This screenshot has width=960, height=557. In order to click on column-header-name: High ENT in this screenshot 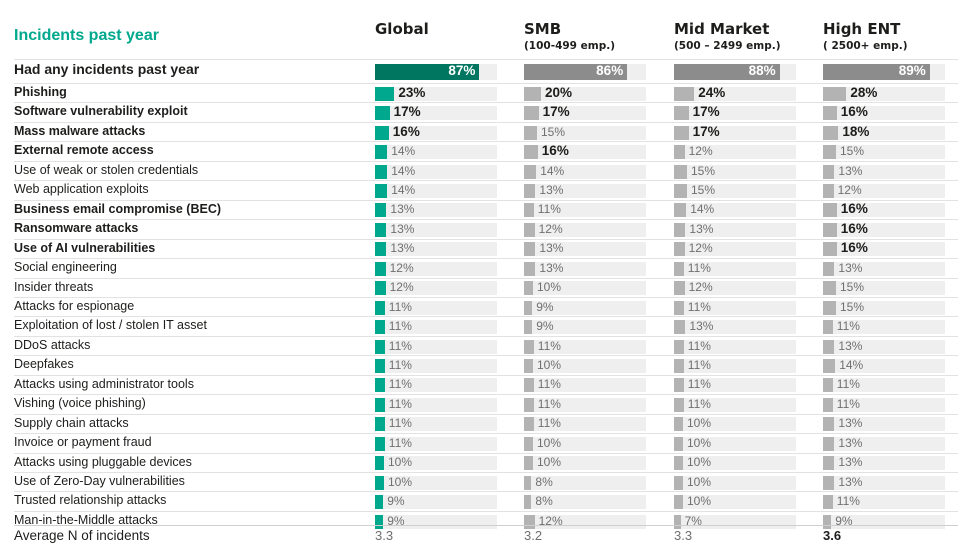, I will do `click(862, 29)`.